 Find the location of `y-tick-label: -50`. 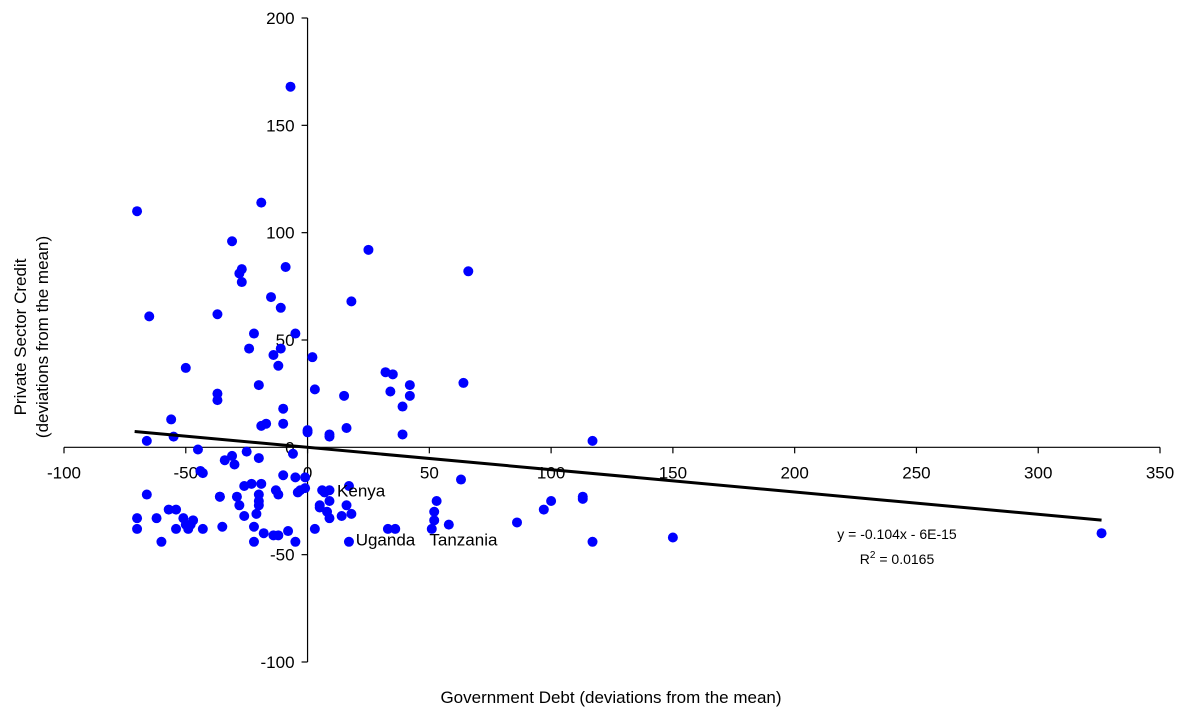

y-tick-label: -50 is located at coordinates (282, 555).